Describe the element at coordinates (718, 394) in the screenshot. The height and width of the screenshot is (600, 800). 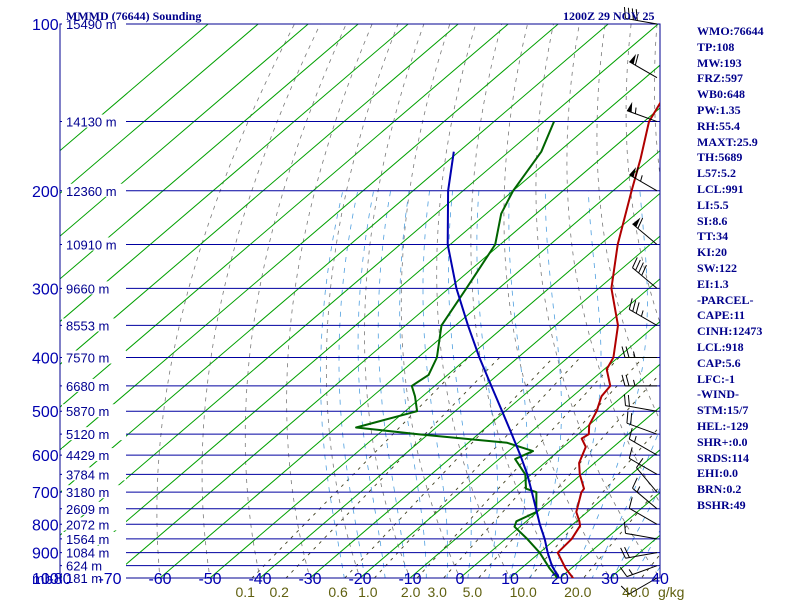
I see `stat-line: -WIND-` at that location.